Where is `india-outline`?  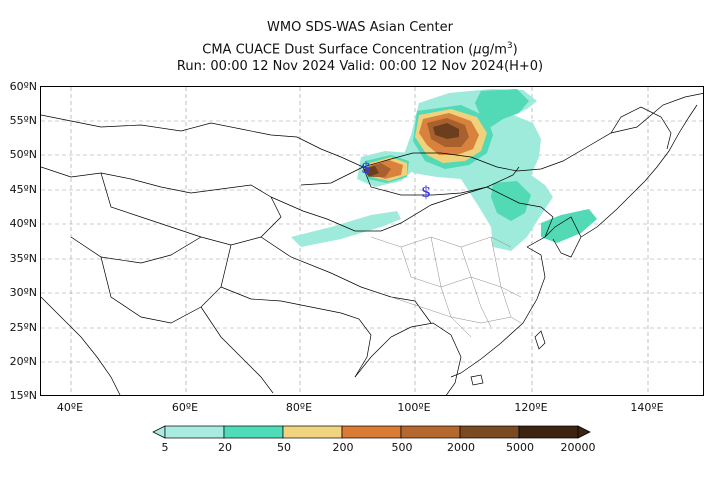 india-outline is located at coordinates (286, 340).